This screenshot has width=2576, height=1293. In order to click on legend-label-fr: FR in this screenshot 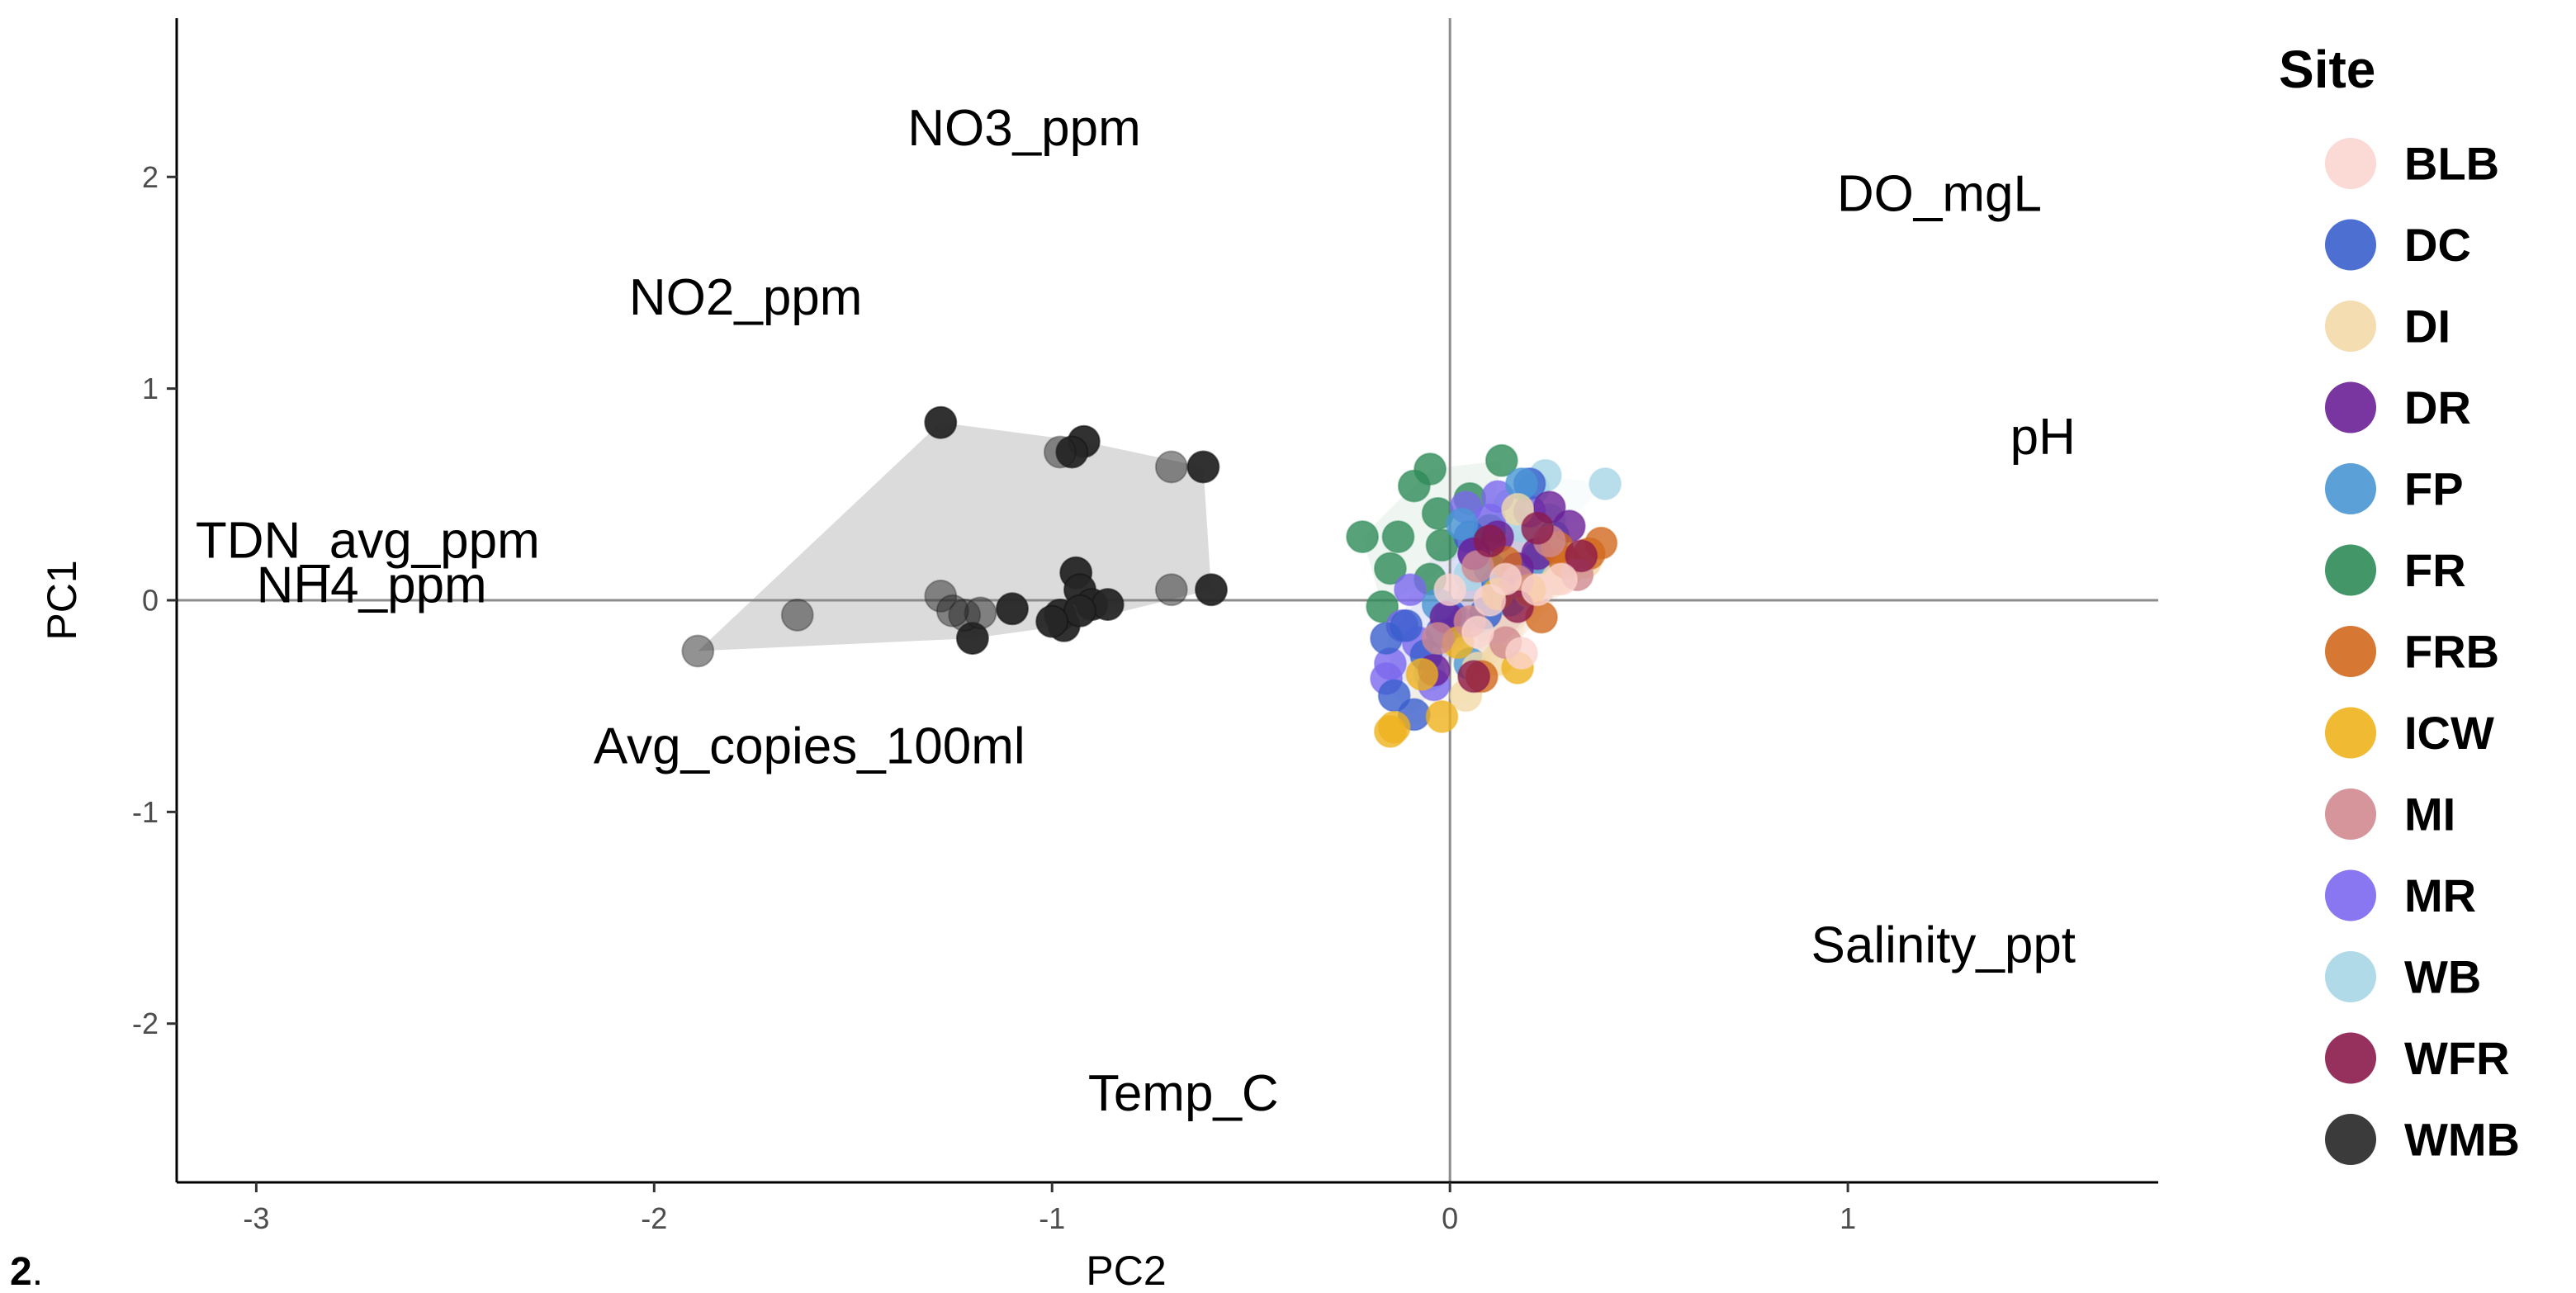, I will do `click(2435, 570)`.